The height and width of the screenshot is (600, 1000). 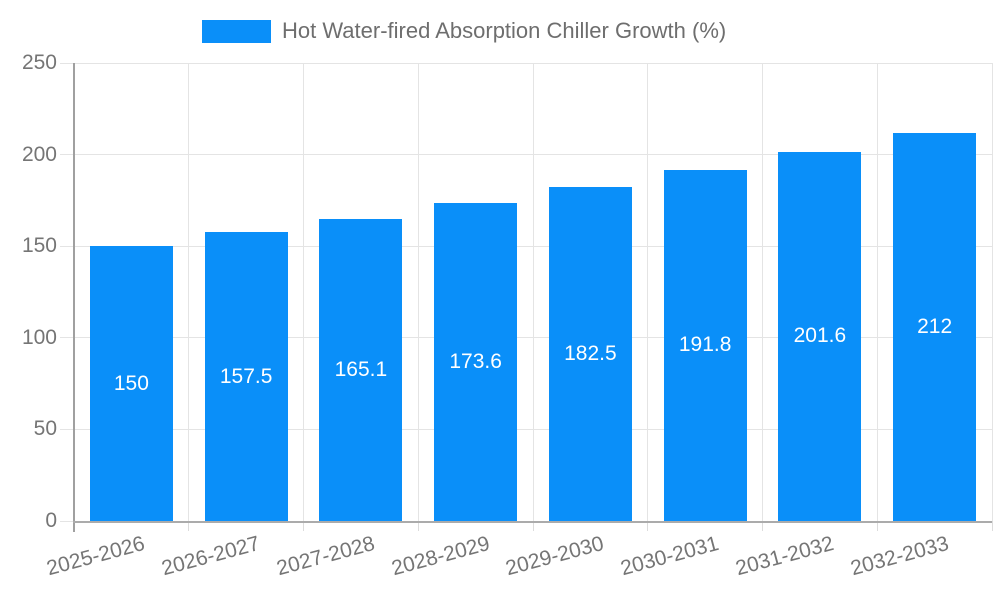 I want to click on bar-value-label: 157.5, so click(x=246, y=376).